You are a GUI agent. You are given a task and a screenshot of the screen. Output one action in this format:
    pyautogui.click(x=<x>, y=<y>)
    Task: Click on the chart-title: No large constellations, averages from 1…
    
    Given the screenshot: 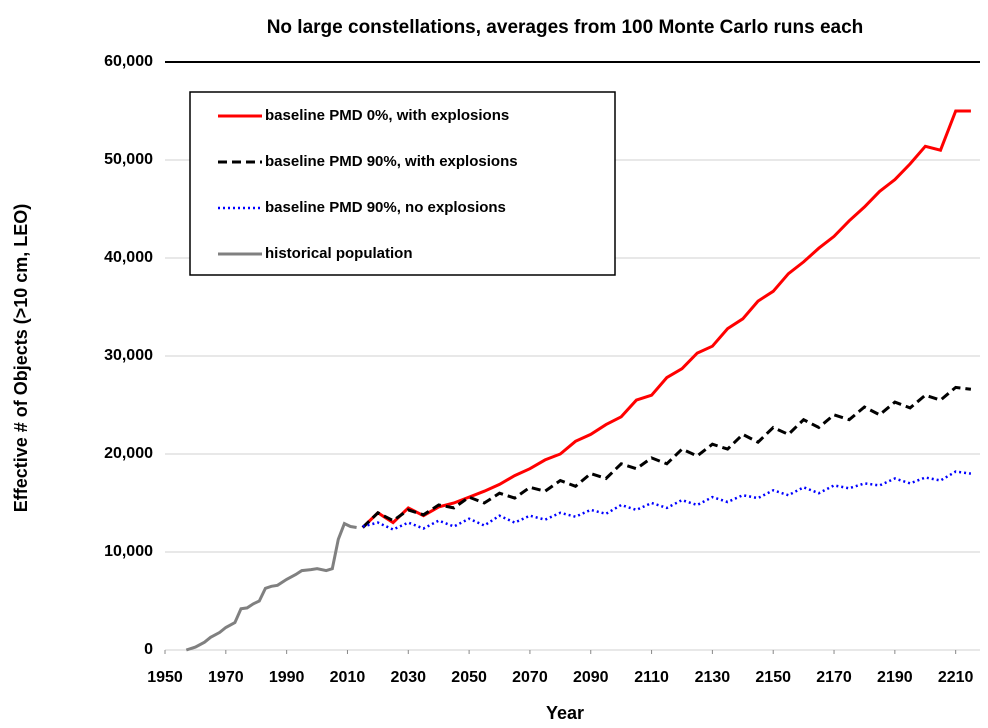 What is the action you would take?
    pyautogui.click(x=565, y=27)
    